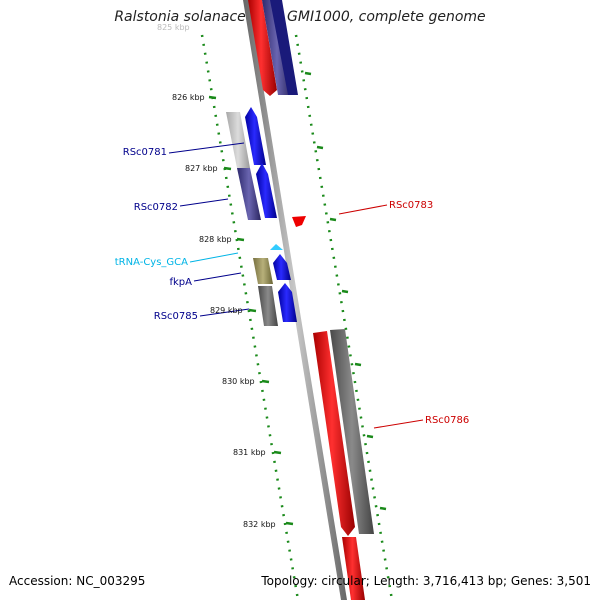  What do you see at coordinates (268, 306) in the screenshot?
I see `gene-rsc0785-gray-bar` at bounding box center [268, 306].